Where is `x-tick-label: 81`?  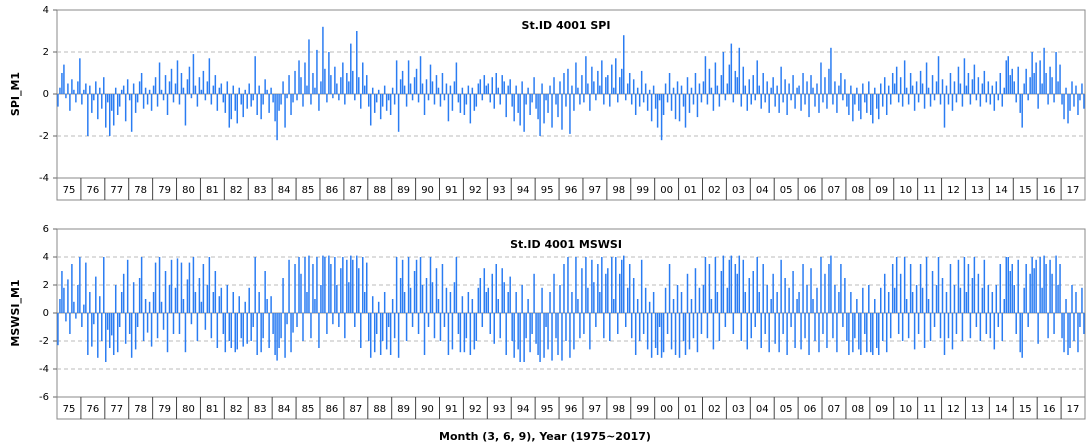
x-tick-label: 81 is located at coordinates (212, 409).